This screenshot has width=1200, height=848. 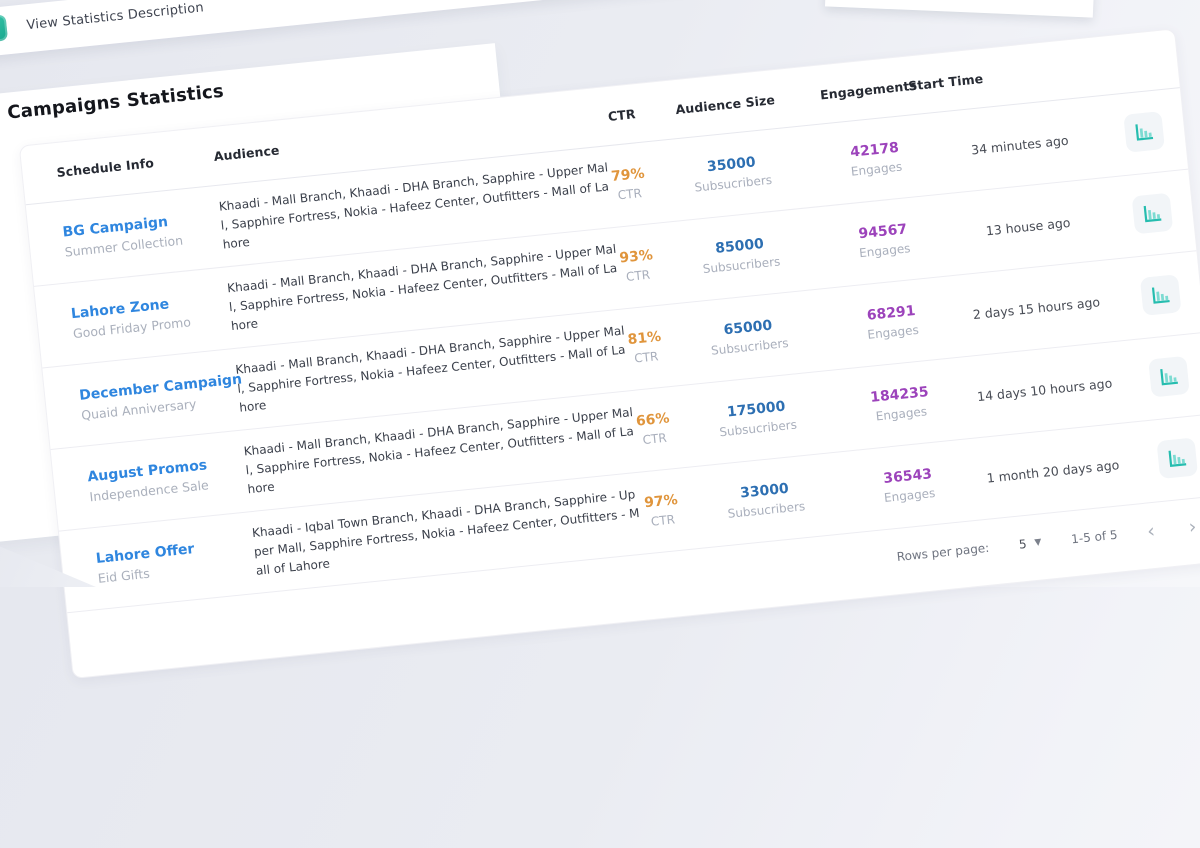 I want to click on rows-per-page-value: 5, so click(x=1023, y=544).